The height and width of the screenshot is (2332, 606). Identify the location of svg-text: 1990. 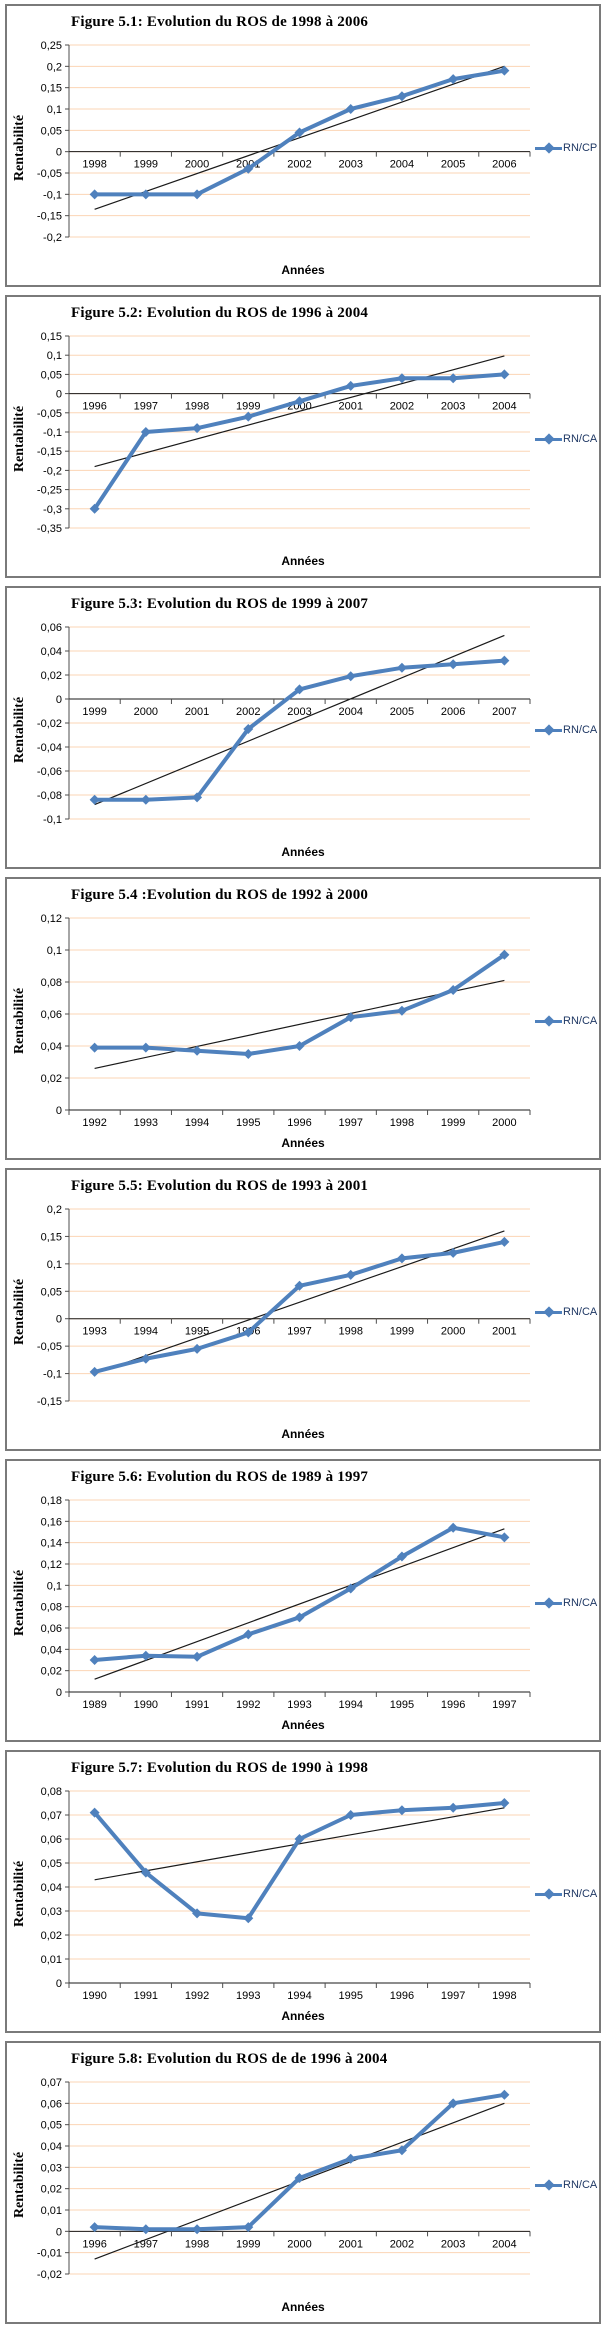
(94, 1996).